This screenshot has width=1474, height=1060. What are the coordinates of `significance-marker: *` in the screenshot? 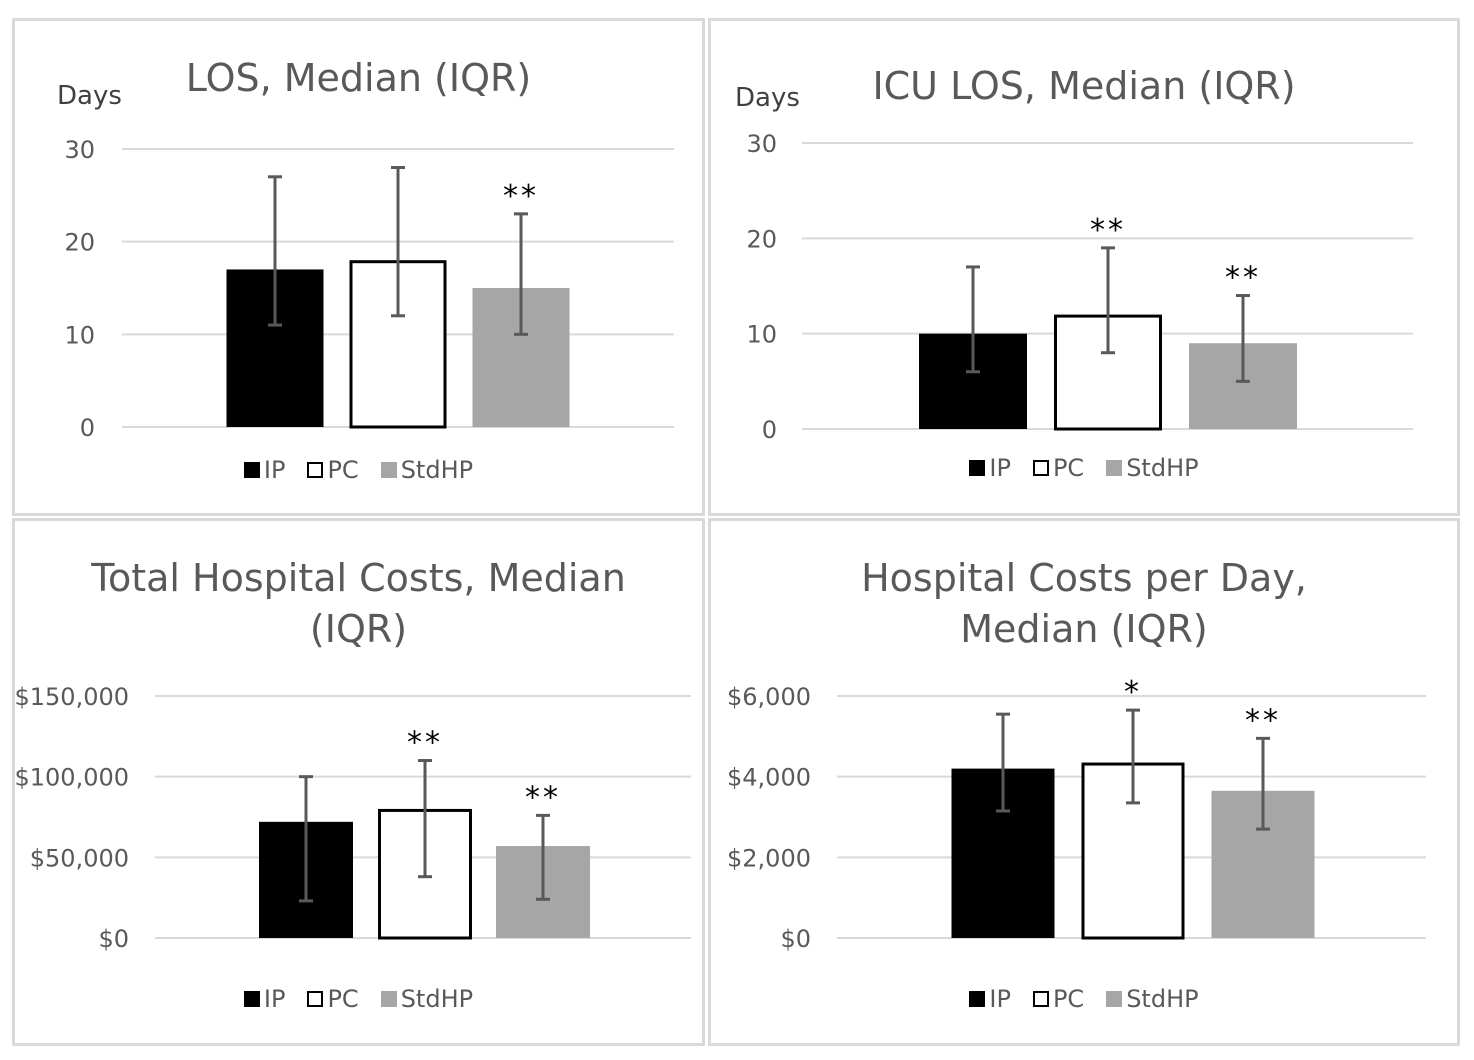 It's located at (1133, 692).